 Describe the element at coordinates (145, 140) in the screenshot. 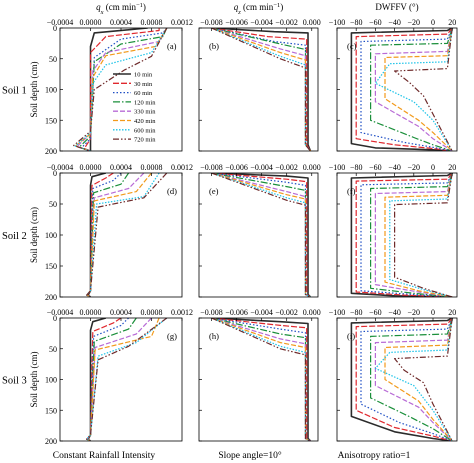

I see `legend-label: 720 min` at that location.